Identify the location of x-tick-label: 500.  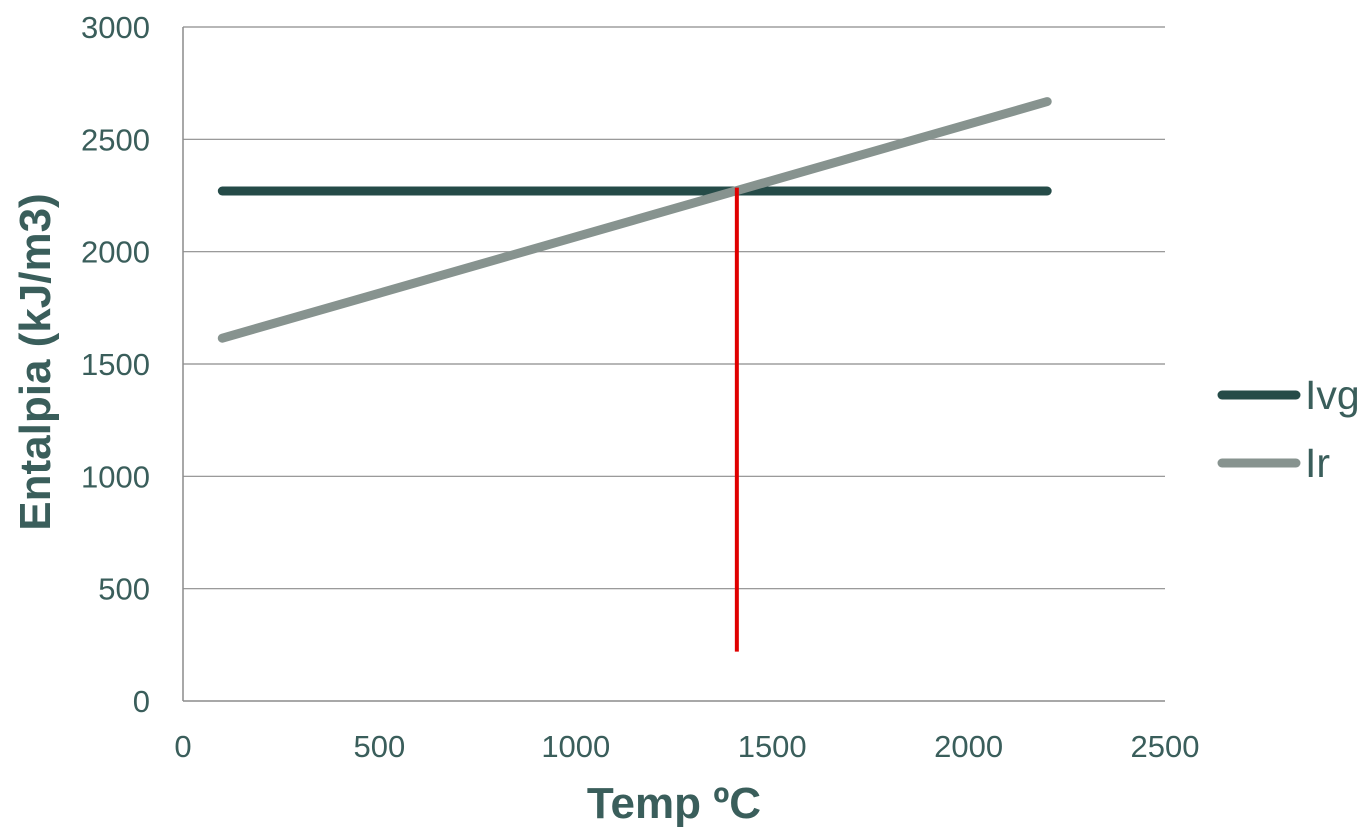
(380, 746).